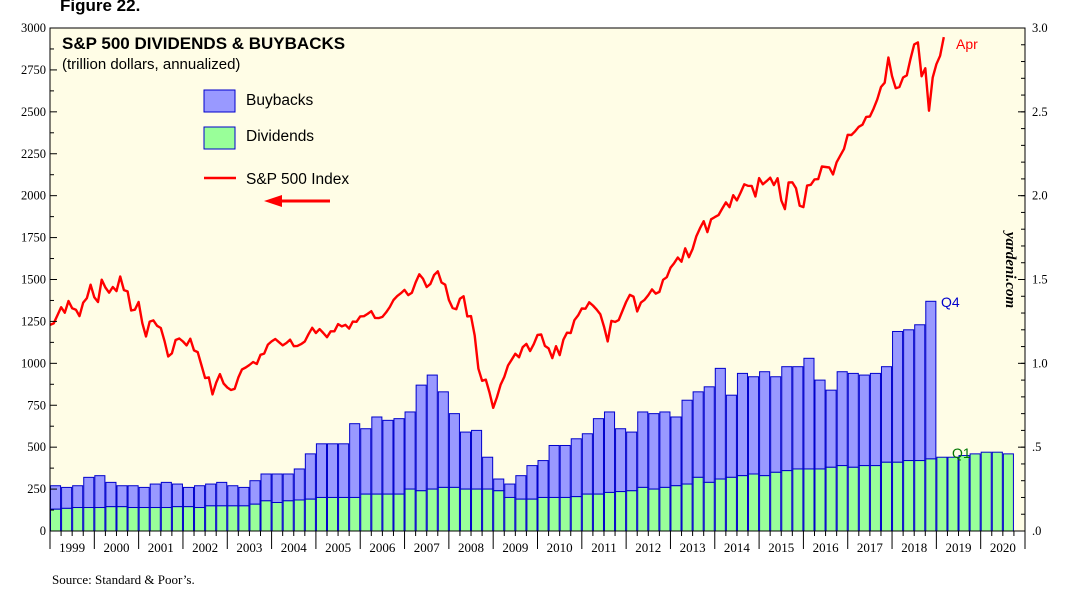 The width and height of the screenshot is (1065, 591). I want to click on x-axis-tick-label: 2007, so click(427, 547).